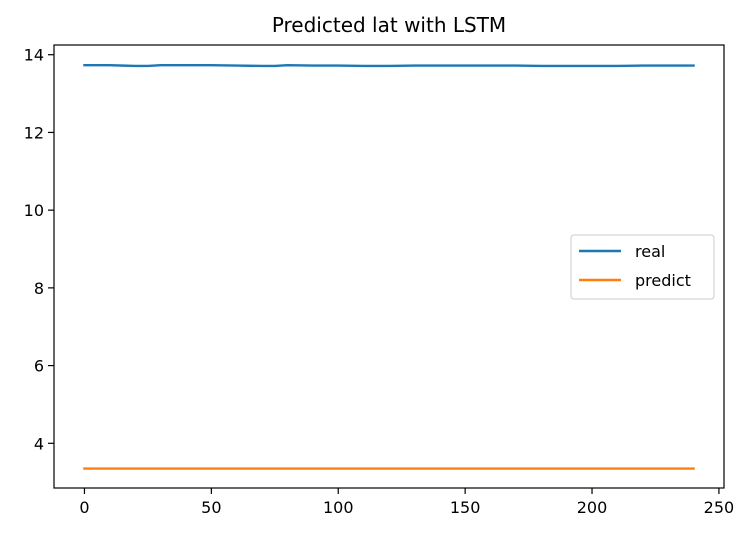 This screenshot has width=751, height=536. I want to click on y-tick-label: 14, so click(34, 55).